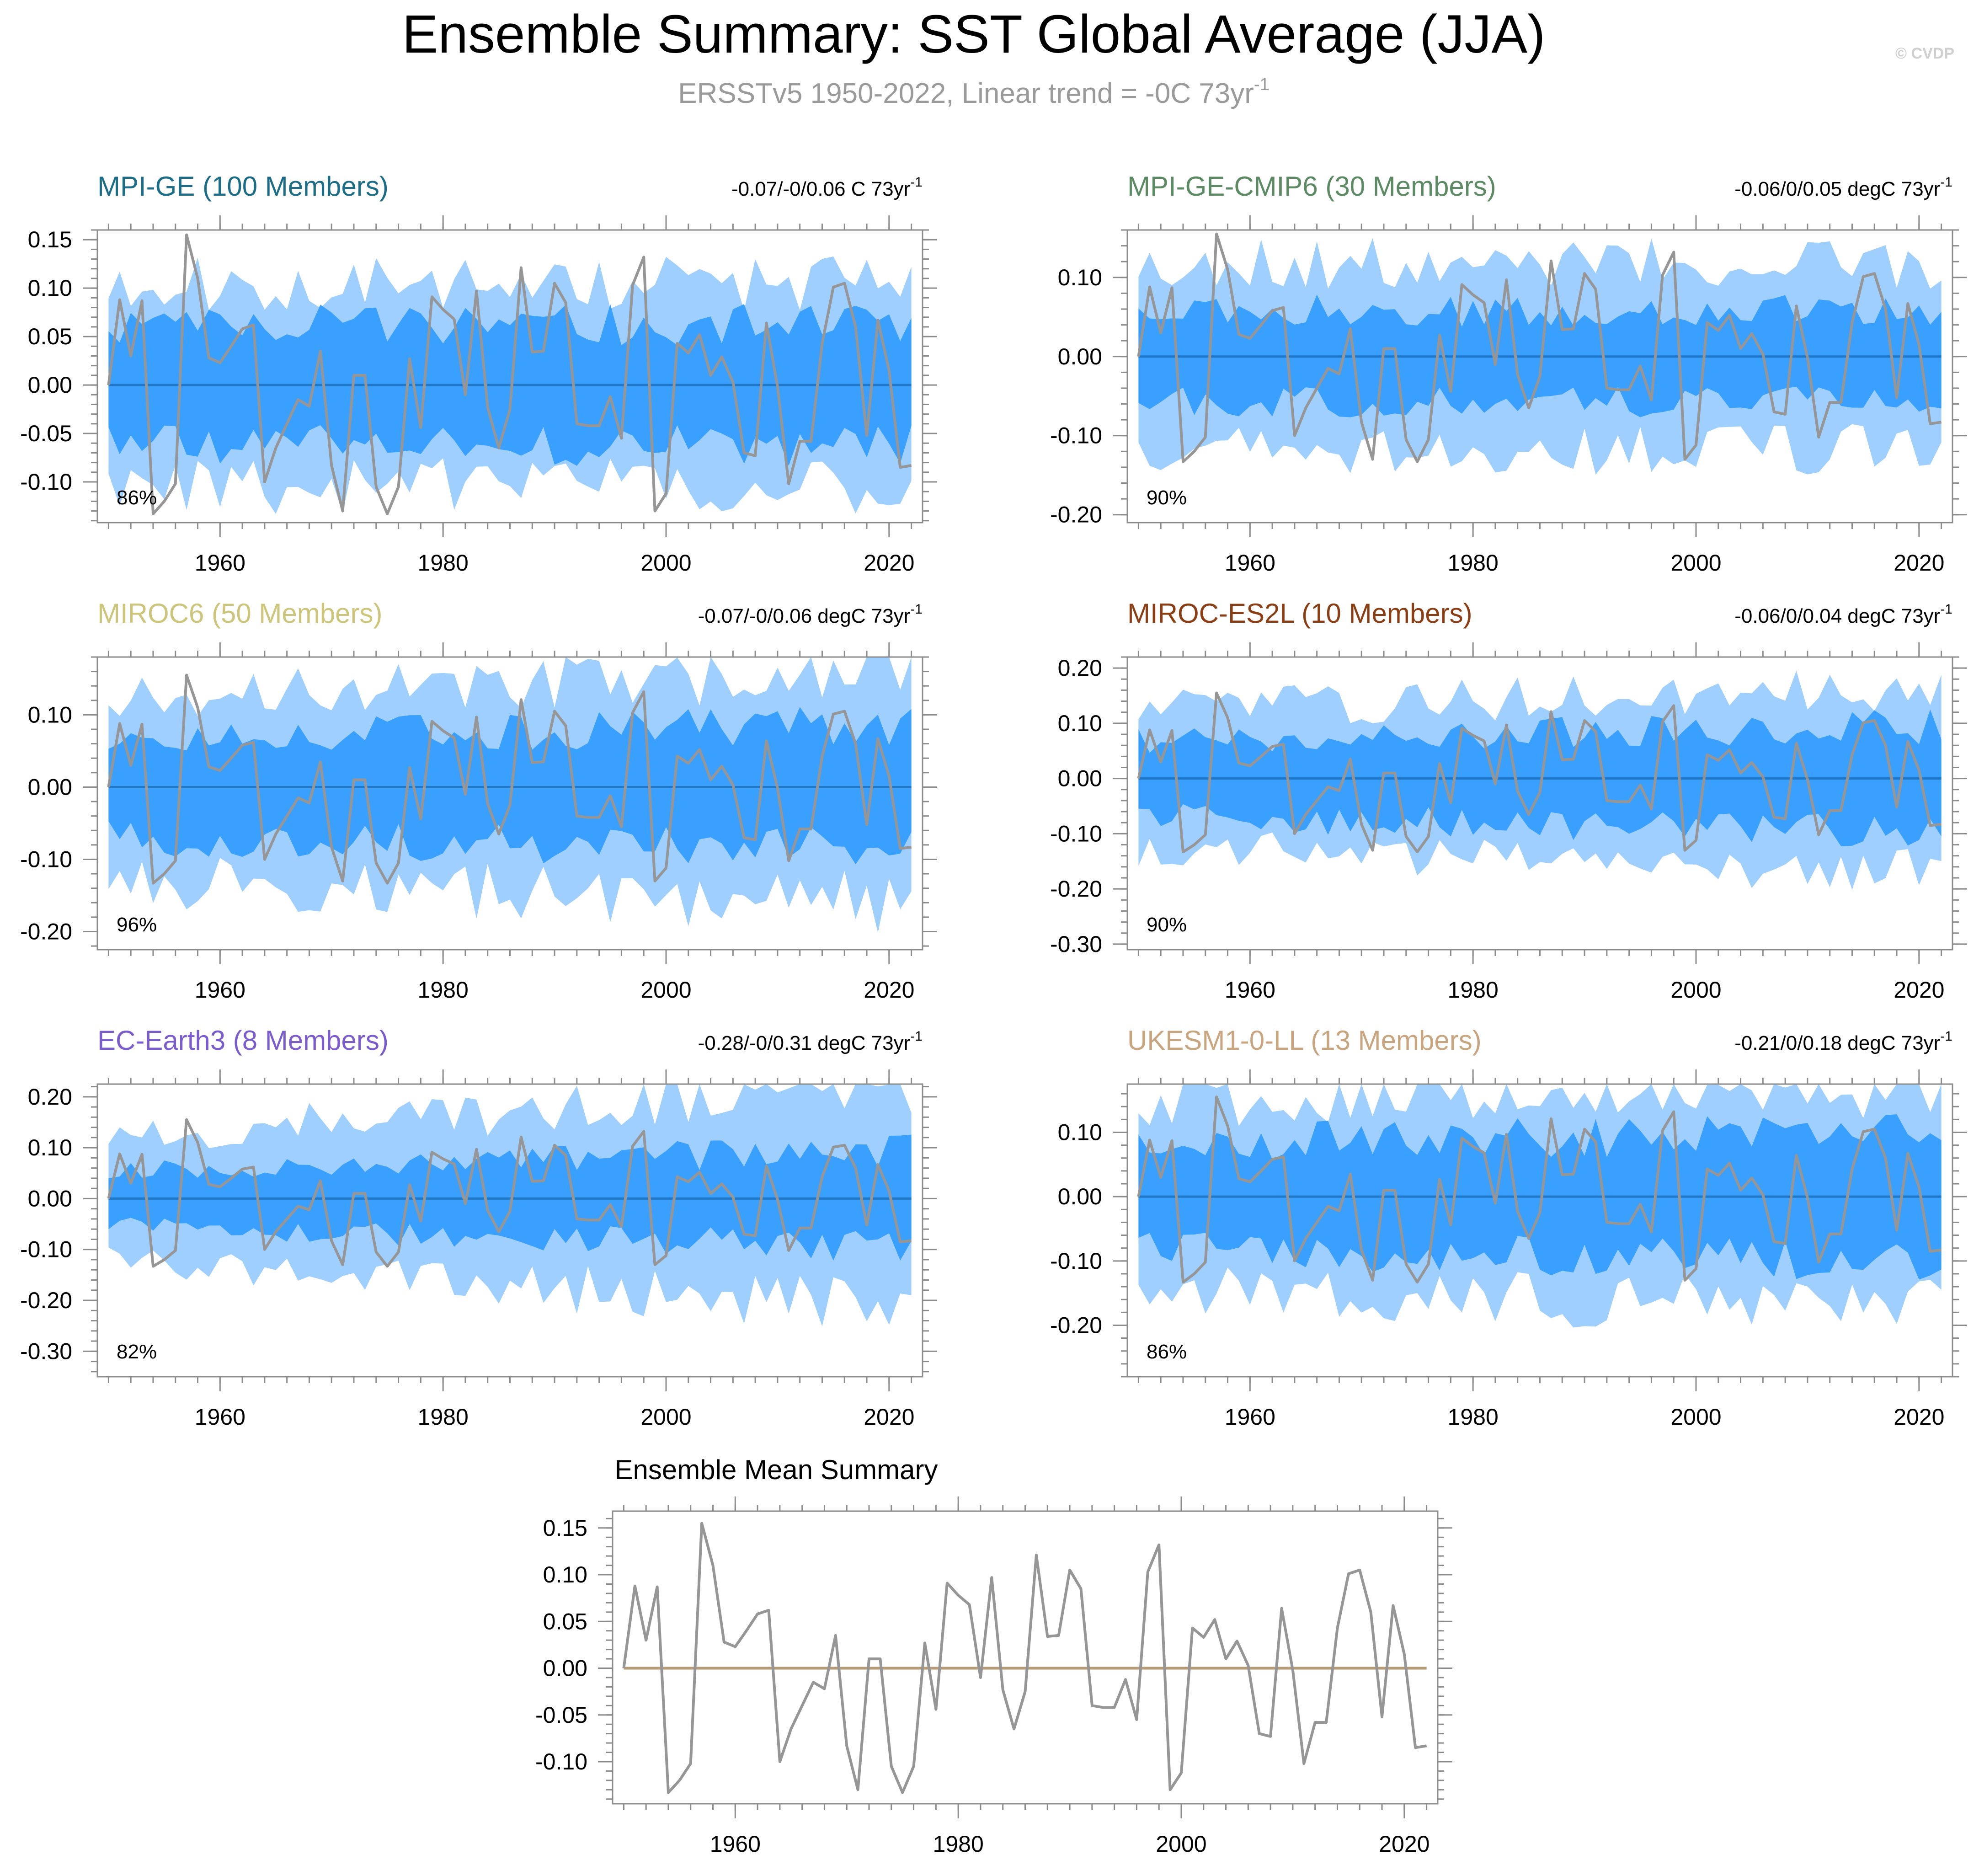  I want to click on panel-miroc-es2l-y-tick-label: 0.10, so click(1080, 723).